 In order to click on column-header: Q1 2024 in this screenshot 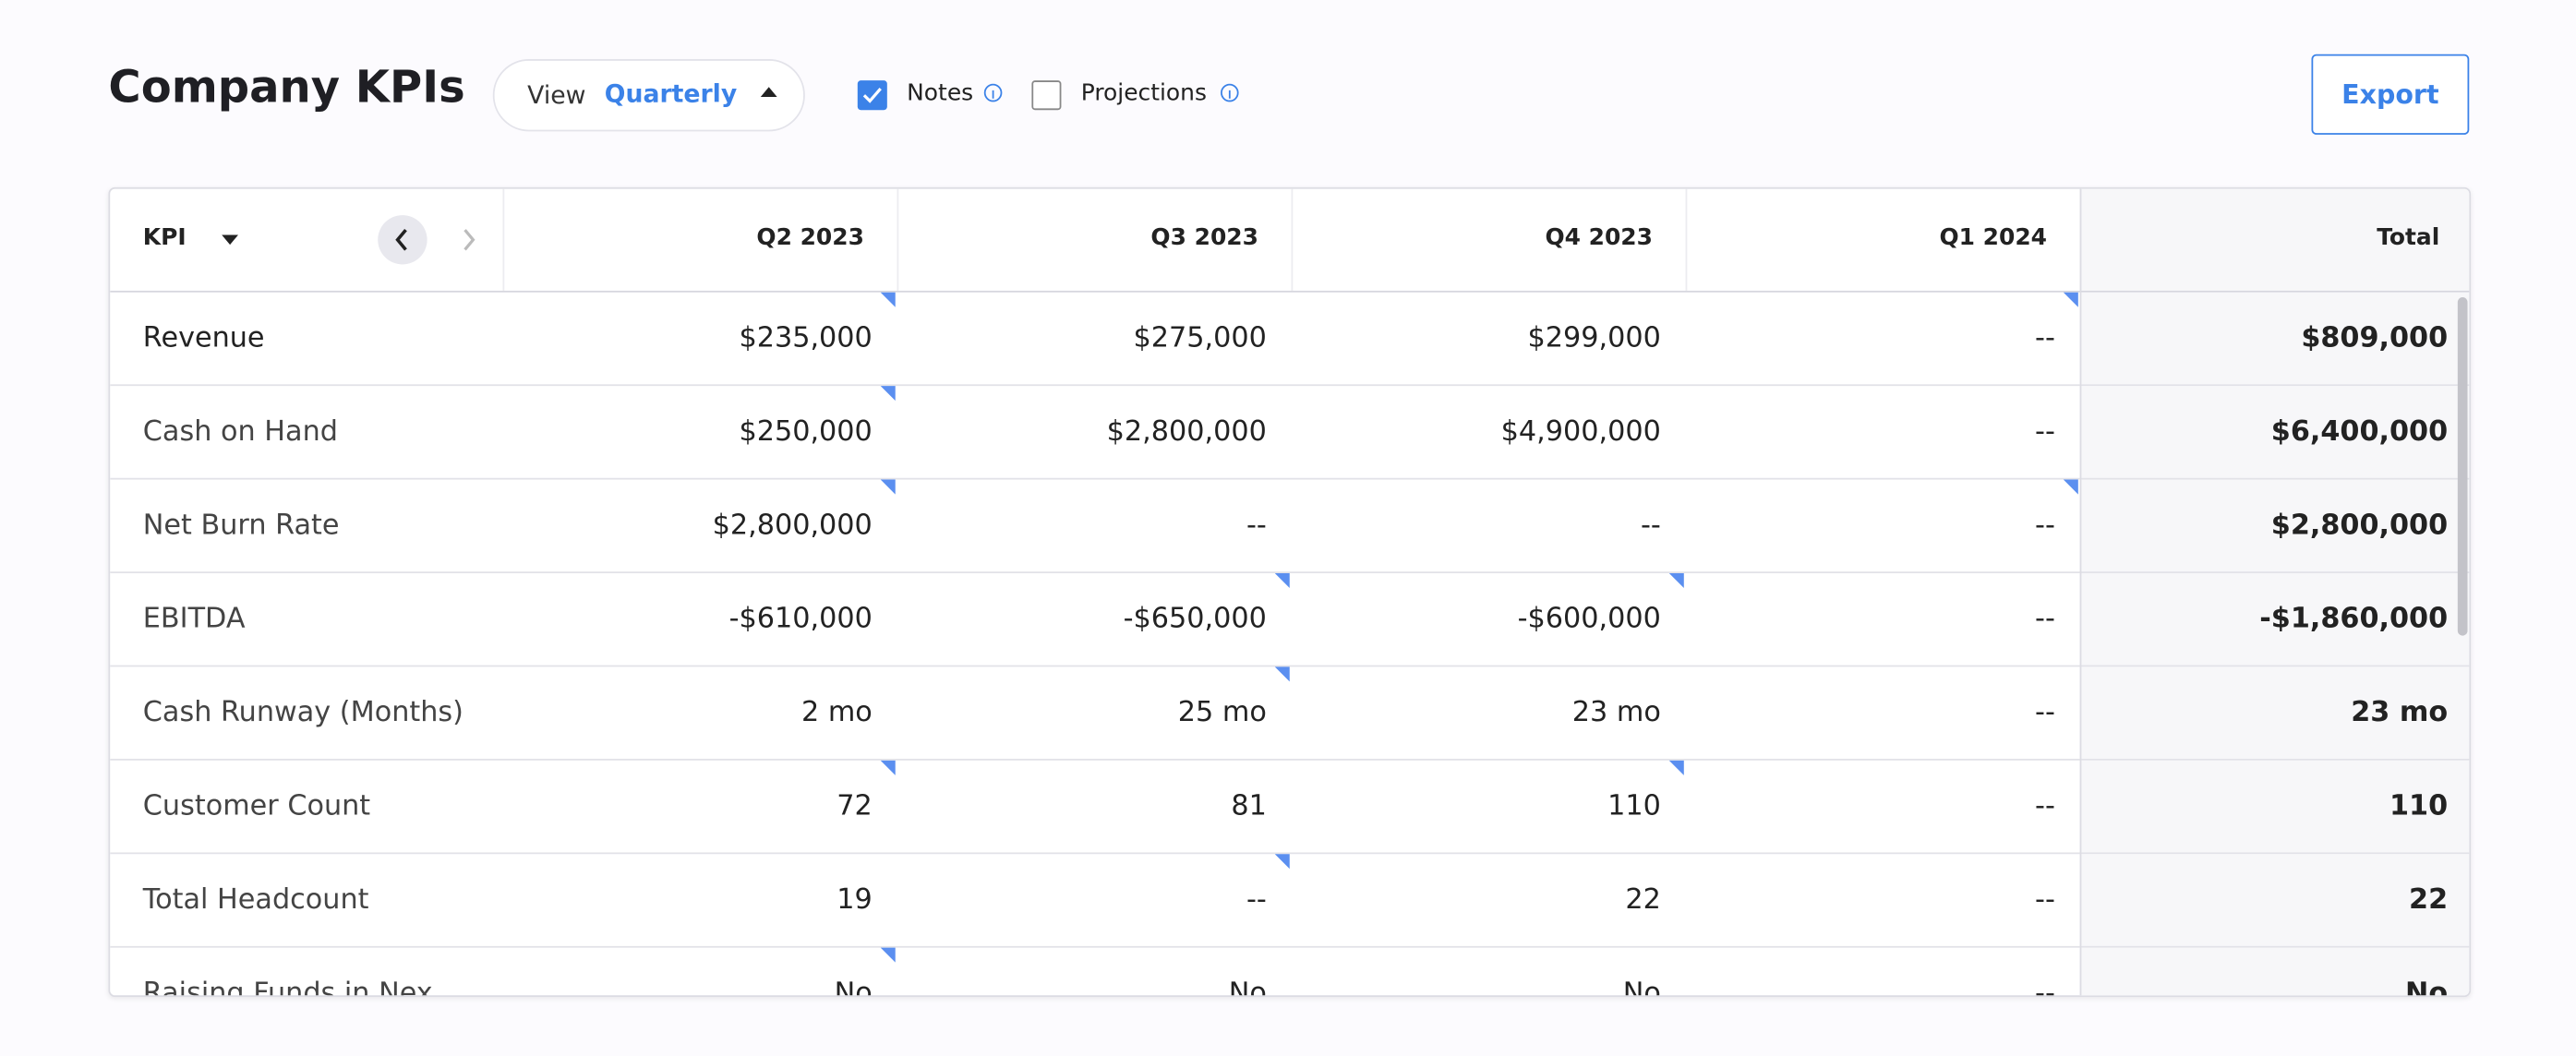, I will do `click(1882, 239)`.